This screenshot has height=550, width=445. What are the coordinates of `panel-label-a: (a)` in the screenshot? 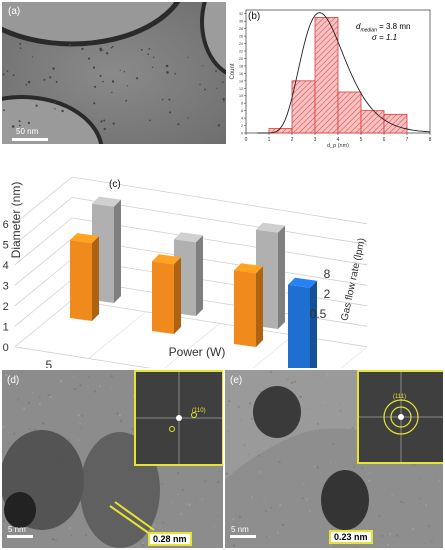 It's located at (14, 11).